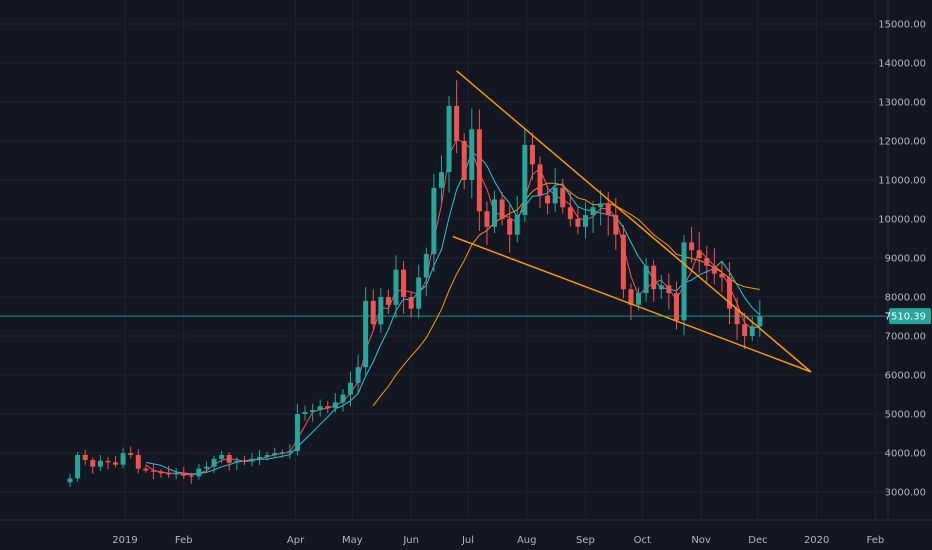  Describe the element at coordinates (905, 337) in the screenshot. I see `y-tick-label: 7000.00` at that location.